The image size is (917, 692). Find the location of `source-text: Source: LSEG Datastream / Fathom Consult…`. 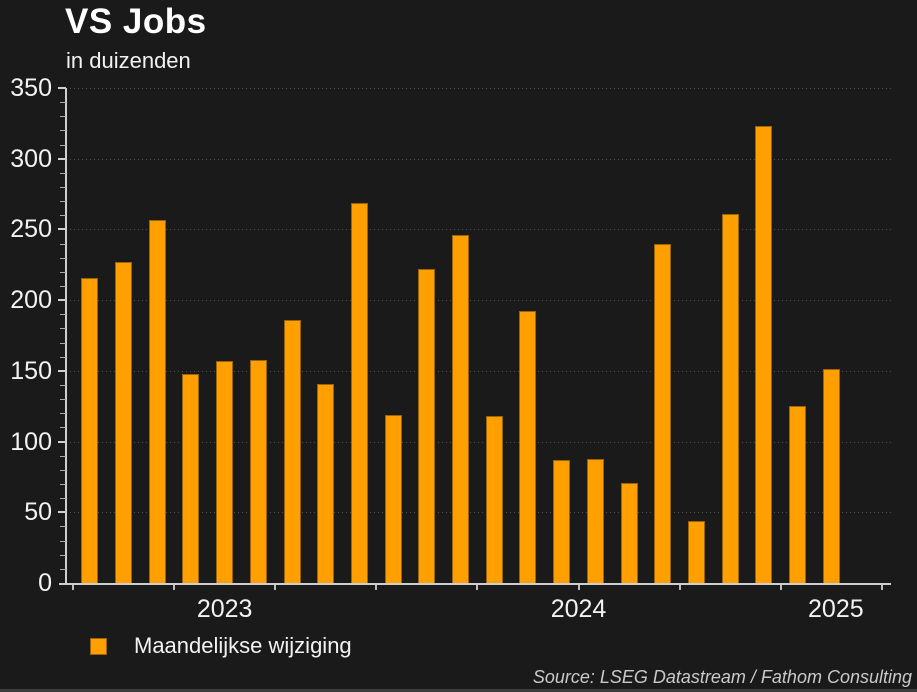

source-text: Source: LSEG Datastream / Fathom Consult… is located at coordinates (722, 677).